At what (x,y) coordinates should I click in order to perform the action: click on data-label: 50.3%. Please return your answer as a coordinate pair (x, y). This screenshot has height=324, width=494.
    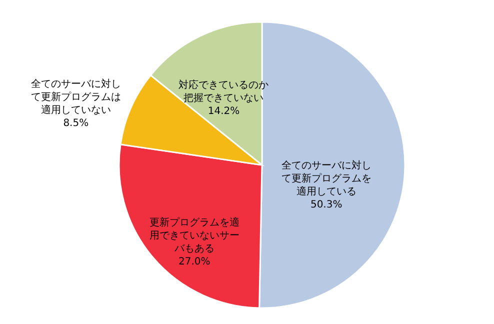
    Looking at the image, I should click on (326, 205).